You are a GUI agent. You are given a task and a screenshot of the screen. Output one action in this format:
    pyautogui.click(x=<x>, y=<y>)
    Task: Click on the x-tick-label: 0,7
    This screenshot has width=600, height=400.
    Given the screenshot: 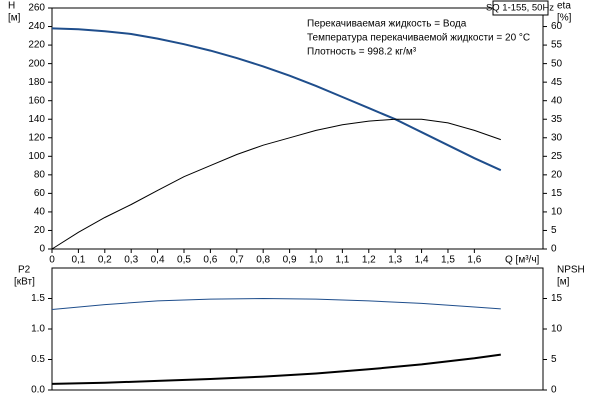 What is the action you would take?
    pyautogui.click(x=237, y=260)
    